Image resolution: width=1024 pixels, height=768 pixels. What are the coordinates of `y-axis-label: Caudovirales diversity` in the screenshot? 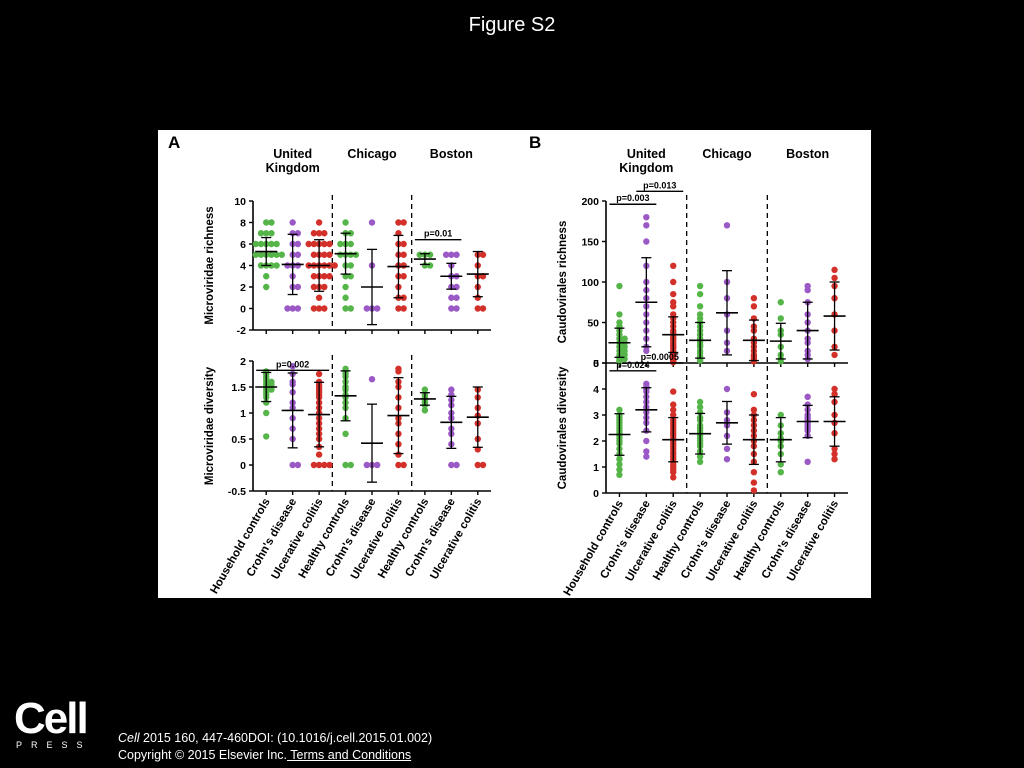 It's located at (563, 427).